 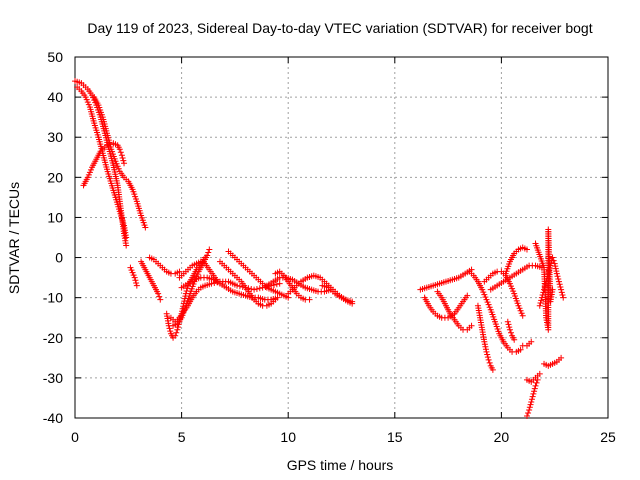 I want to click on series-track-aa, so click(x=511, y=330).